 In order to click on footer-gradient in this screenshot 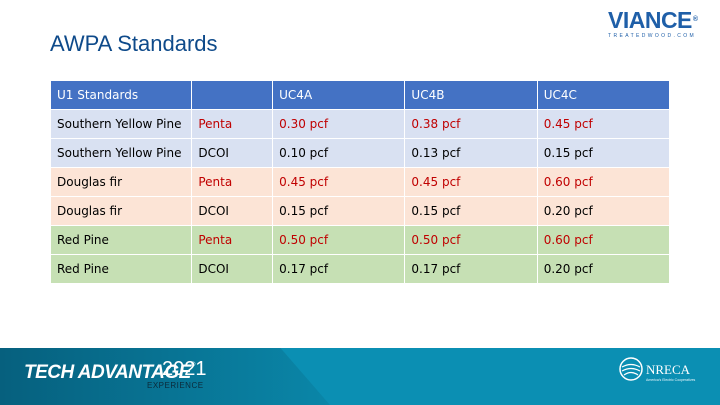, I will do `click(165, 376)`.